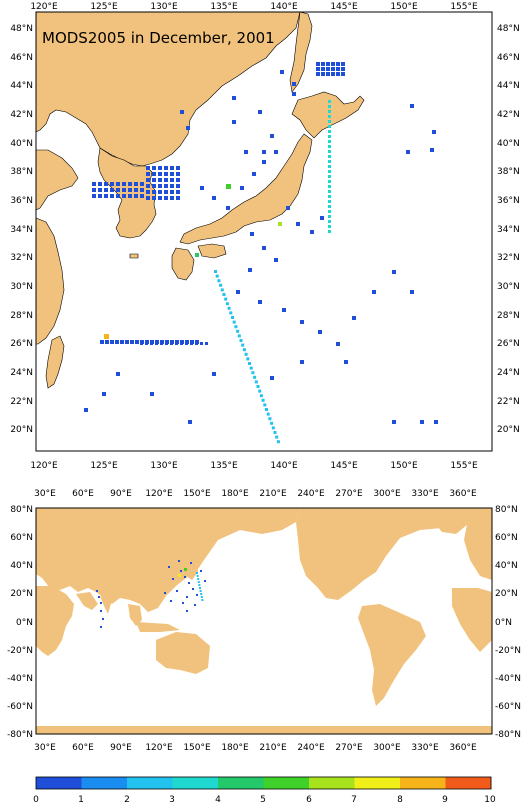 The height and width of the screenshot is (808, 529). What do you see at coordinates (508, 707) in the screenshot?
I see `lat-label: -60°N` at bounding box center [508, 707].